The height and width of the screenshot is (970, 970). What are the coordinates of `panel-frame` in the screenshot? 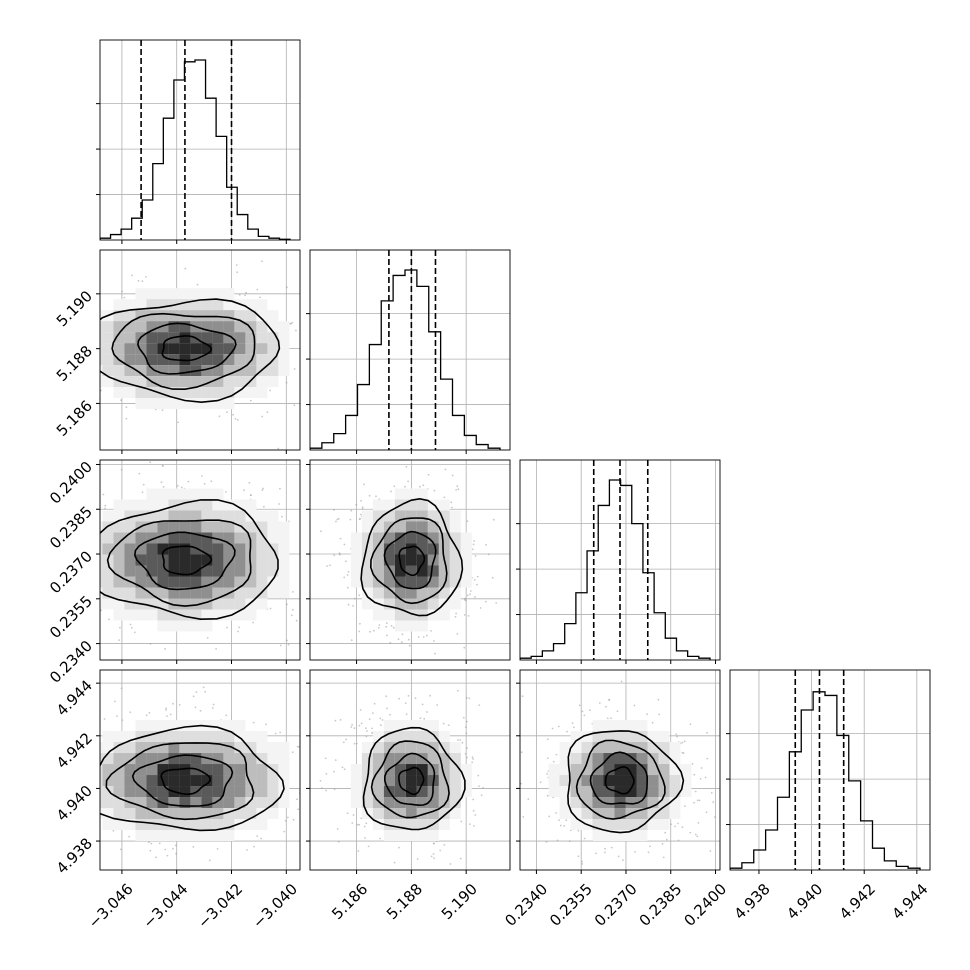 It's located at (620, 770).